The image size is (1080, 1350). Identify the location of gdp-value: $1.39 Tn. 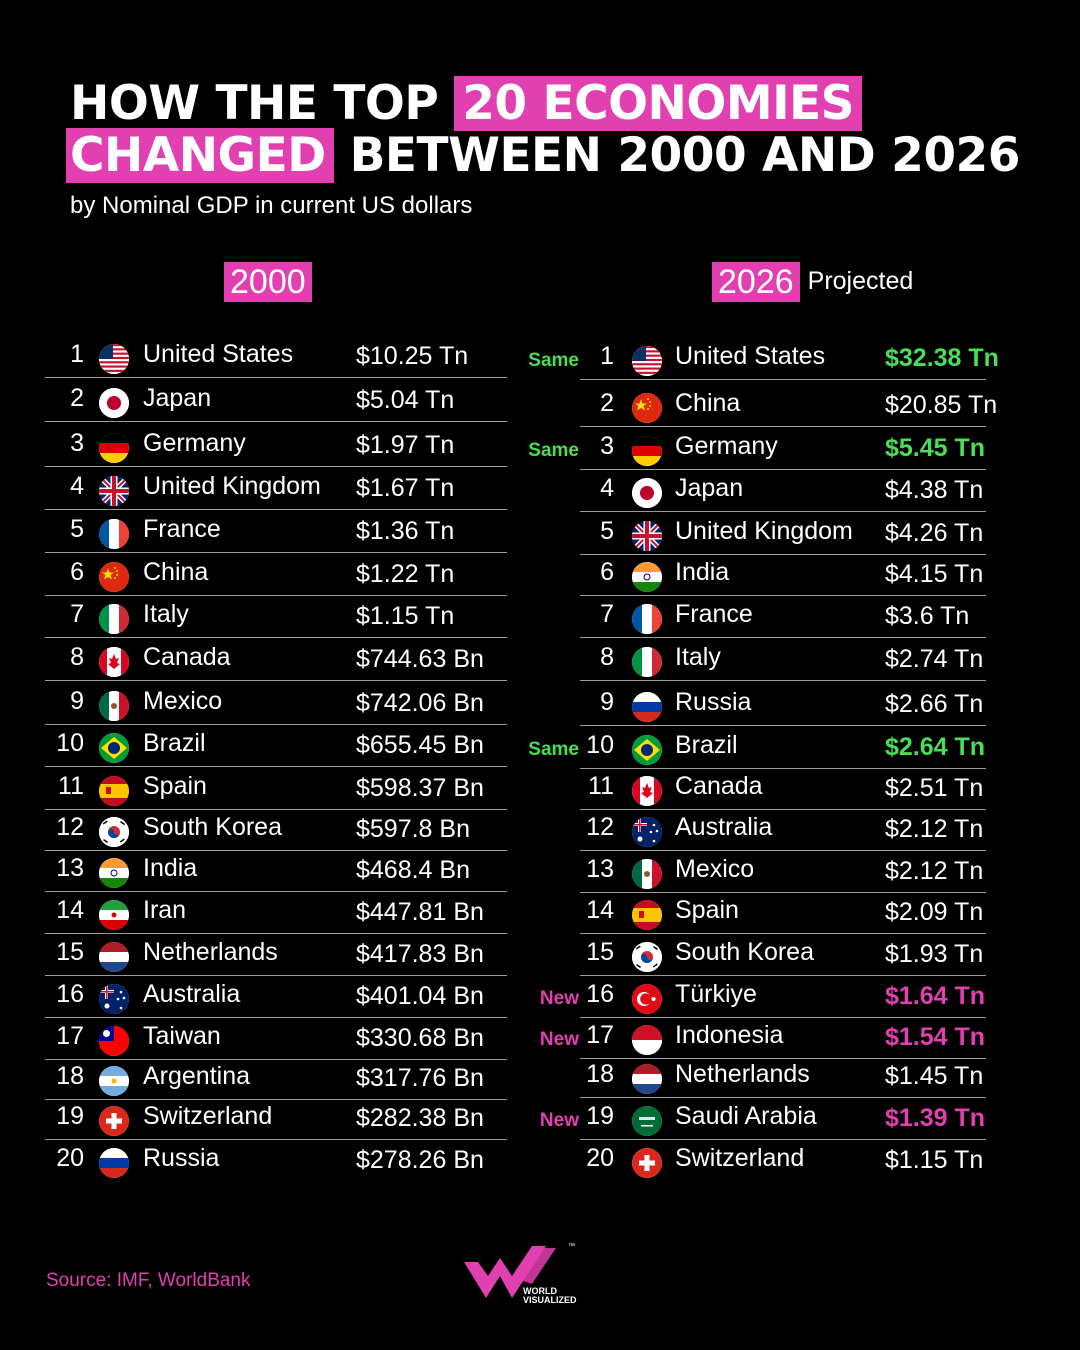
(935, 1118).